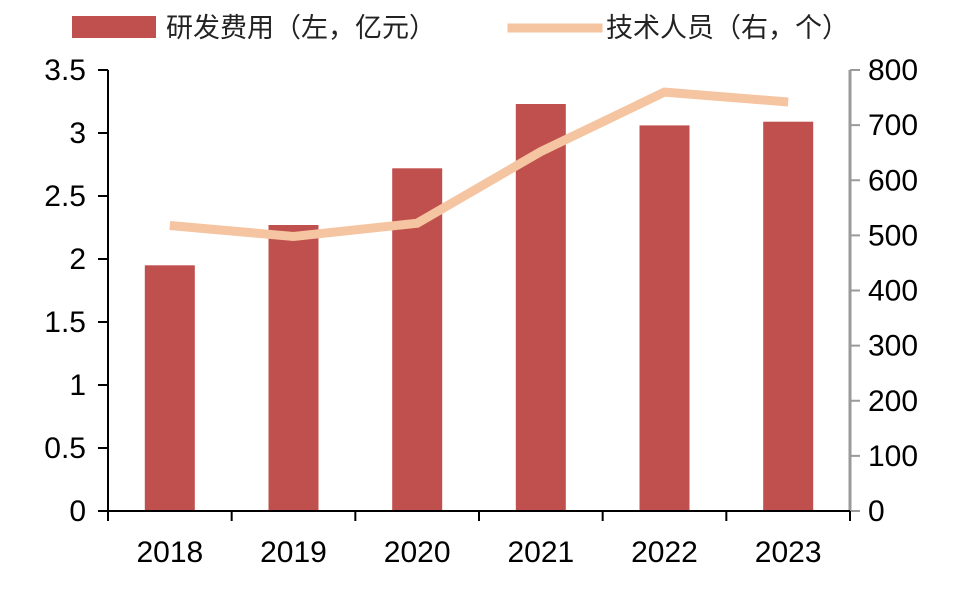  I want to click on right-axis-ticks: 0 100 200 300 400 500 600 700 800, so click(884, 291).